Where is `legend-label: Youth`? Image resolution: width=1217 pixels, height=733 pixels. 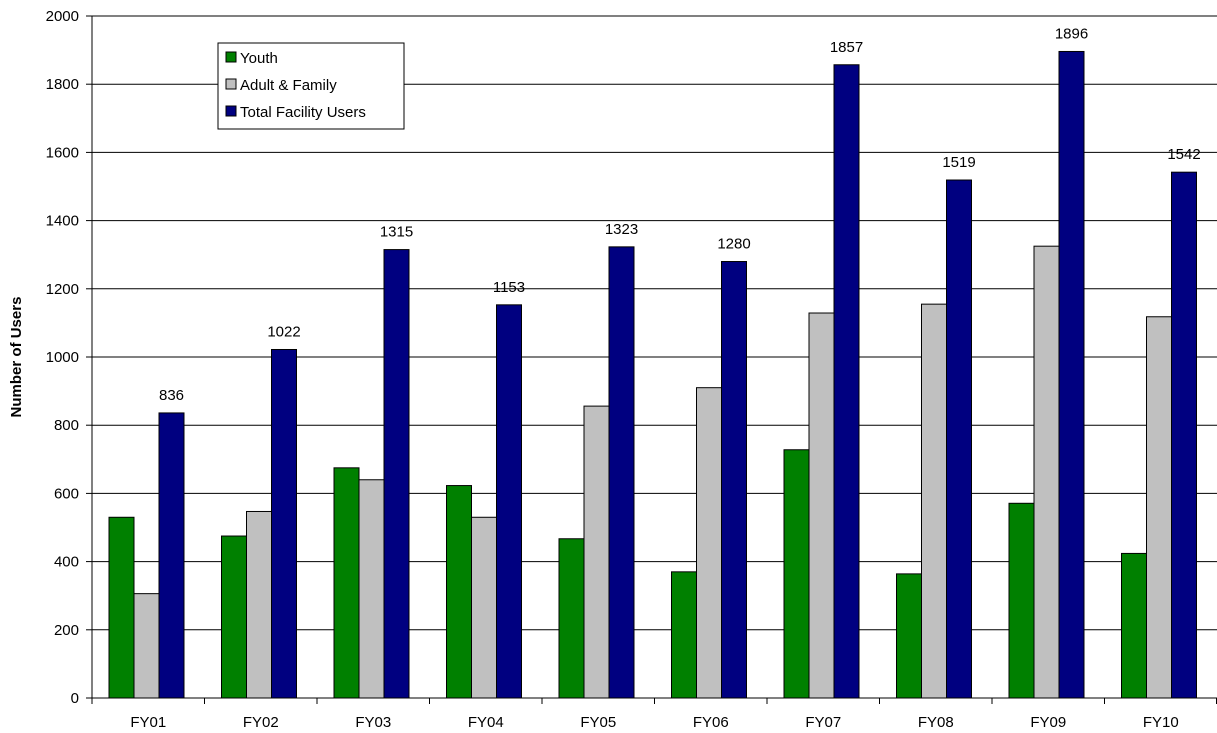 legend-label: Youth is located at coordinates (259, 58).